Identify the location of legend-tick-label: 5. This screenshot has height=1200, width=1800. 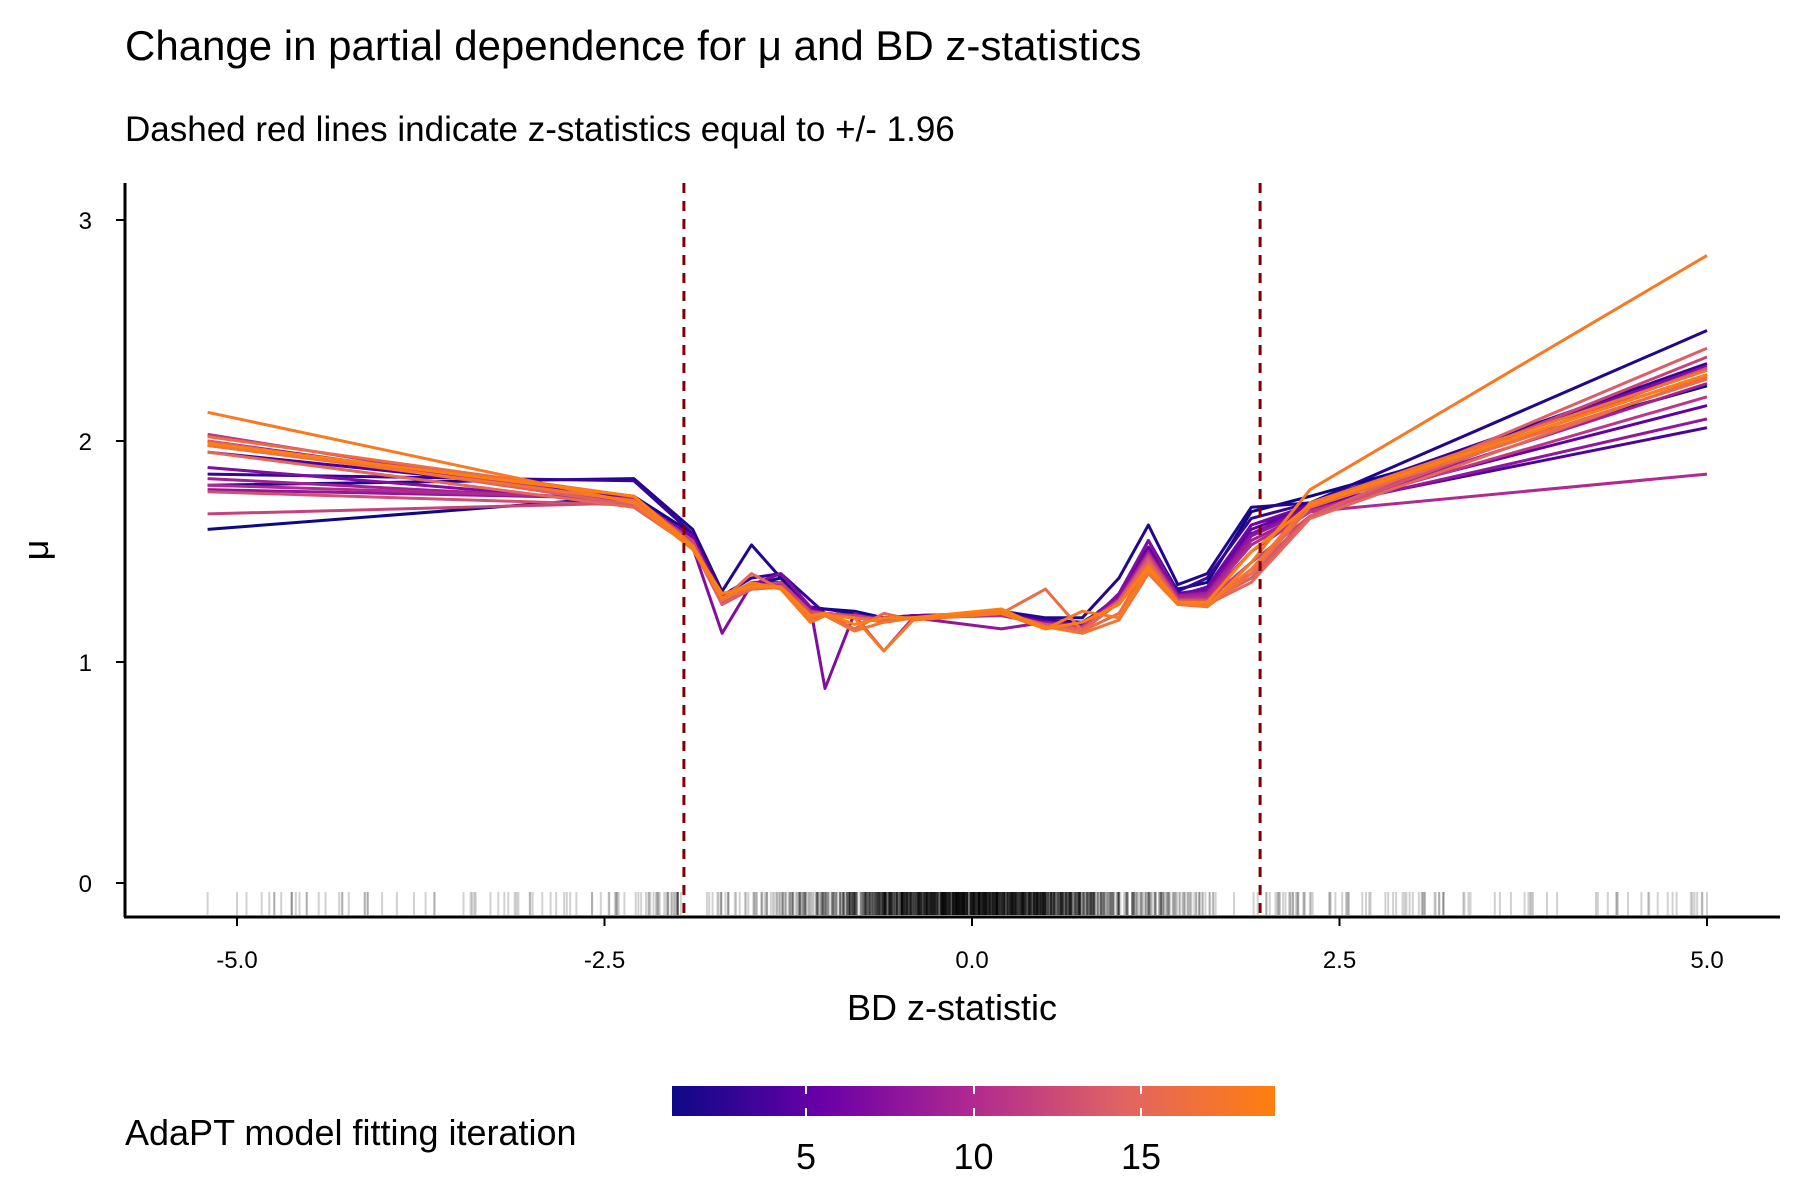
(806, 1156).